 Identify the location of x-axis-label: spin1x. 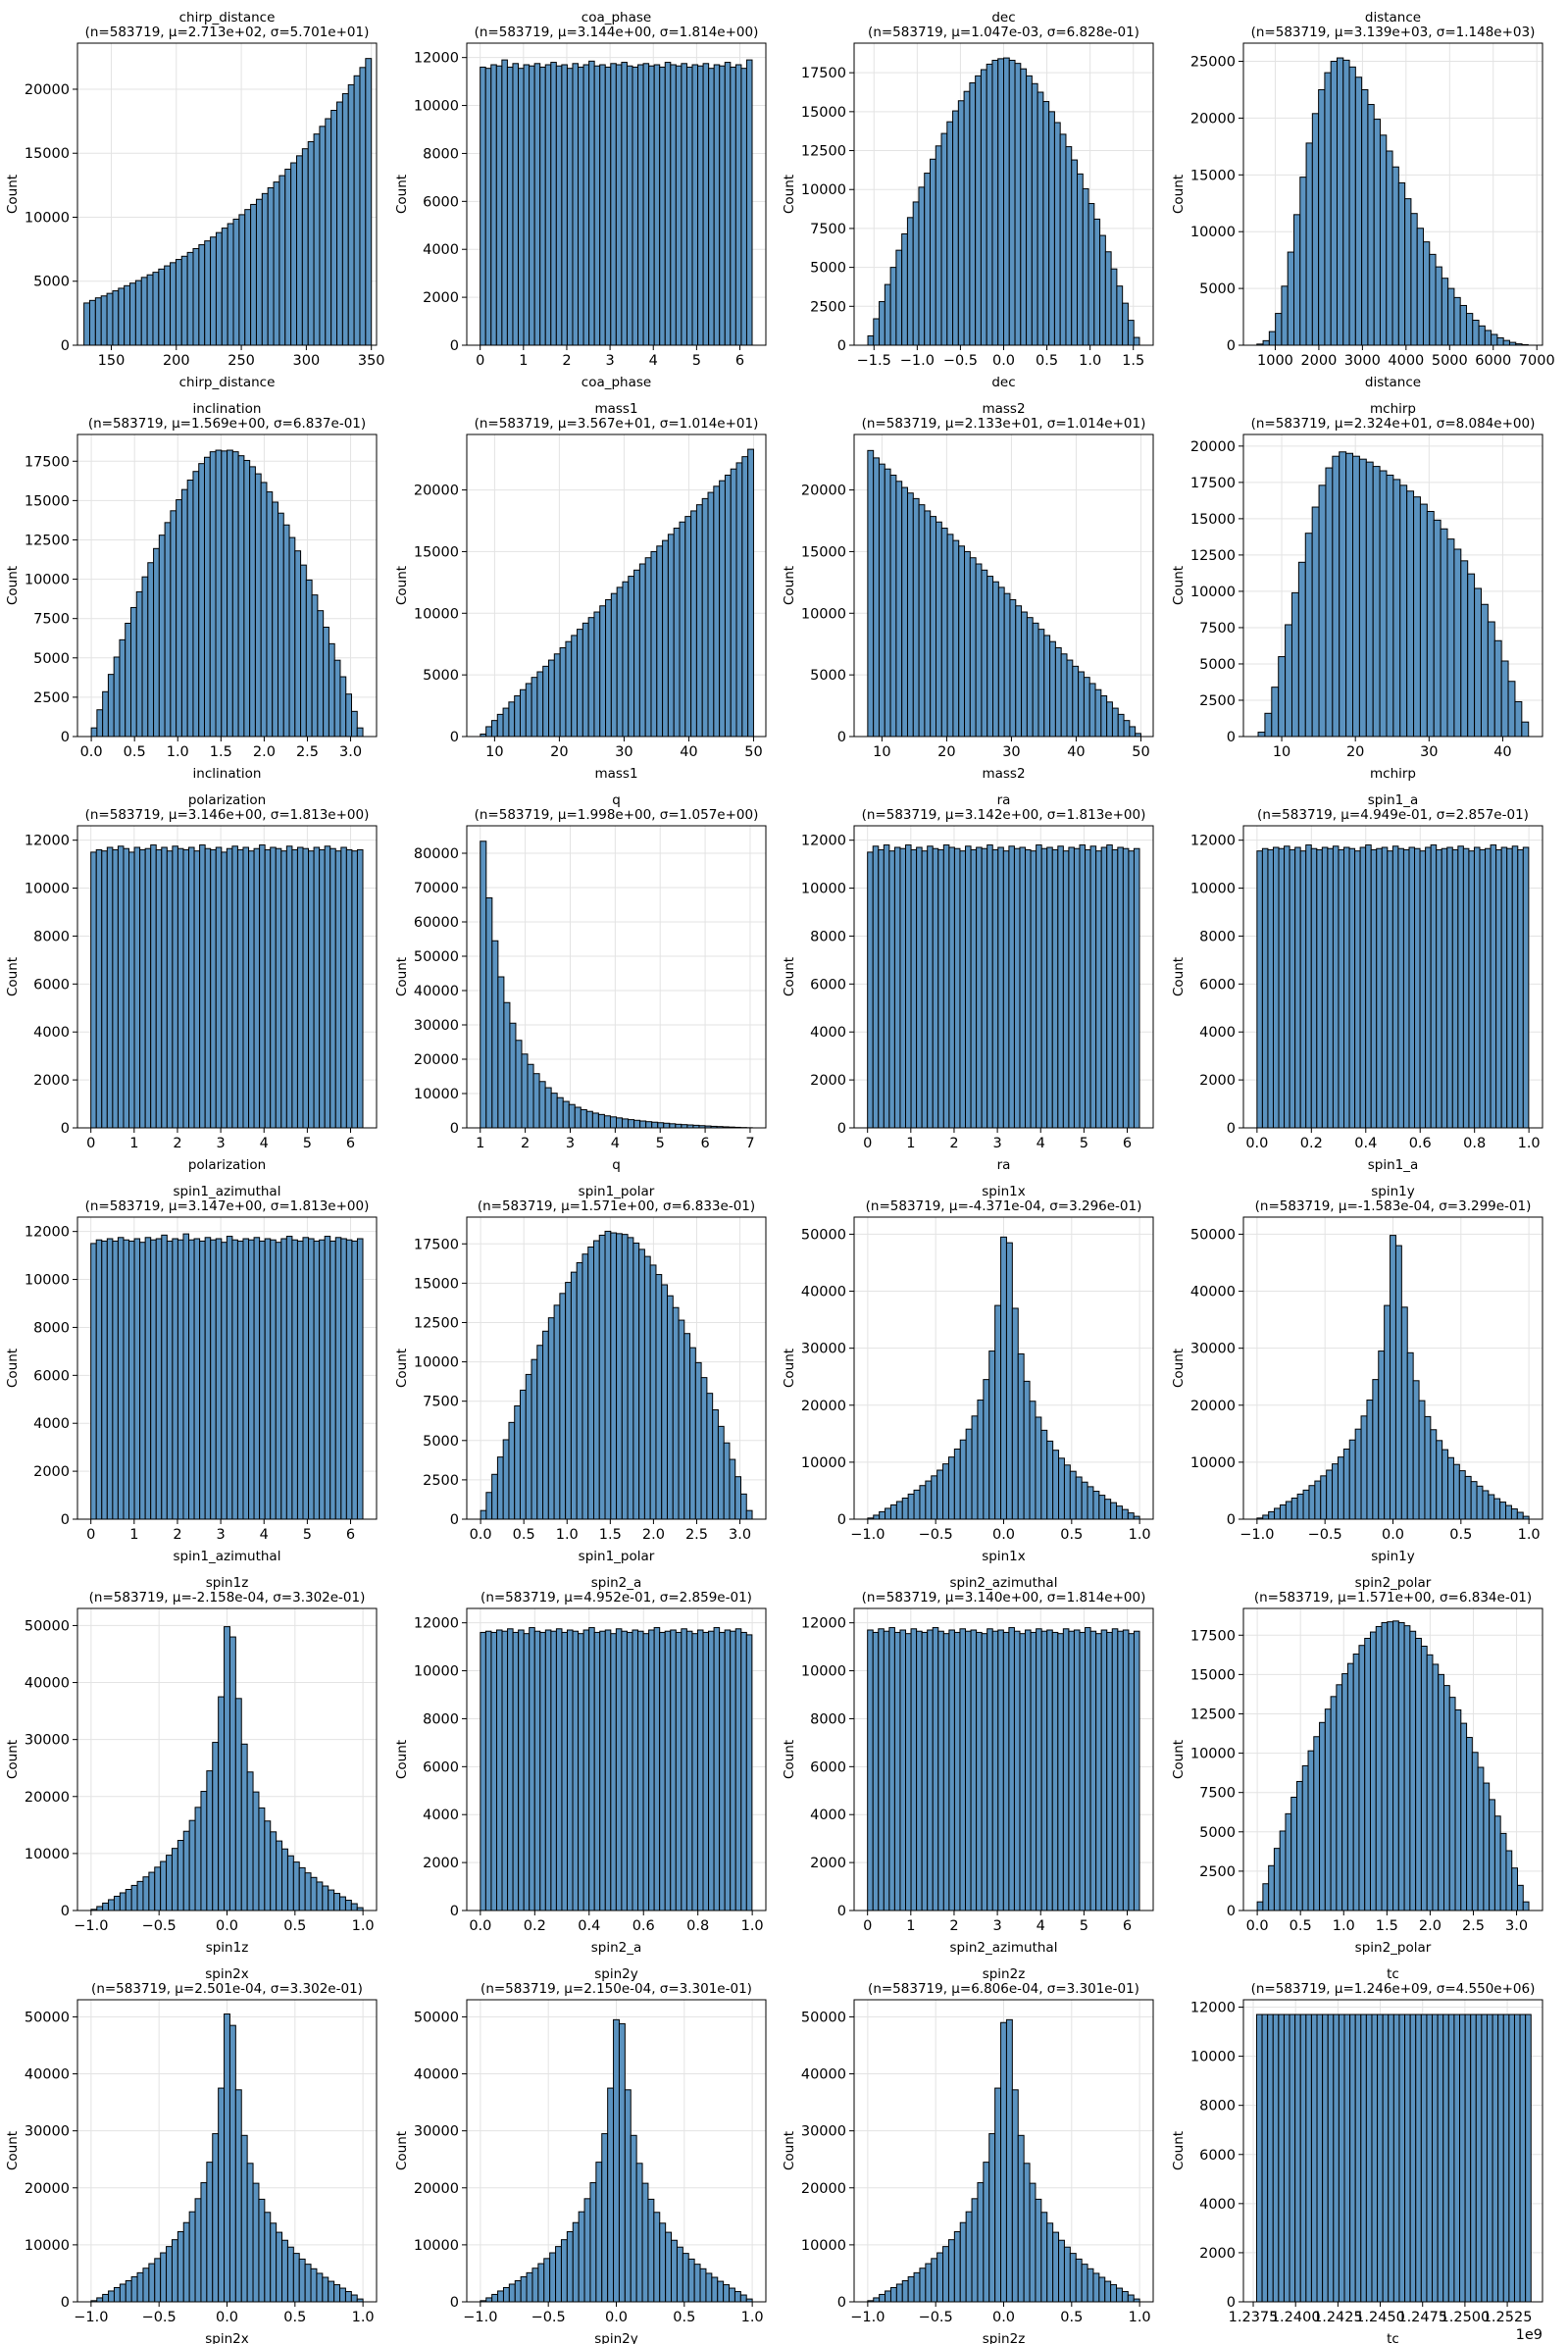
(1004, 1556).